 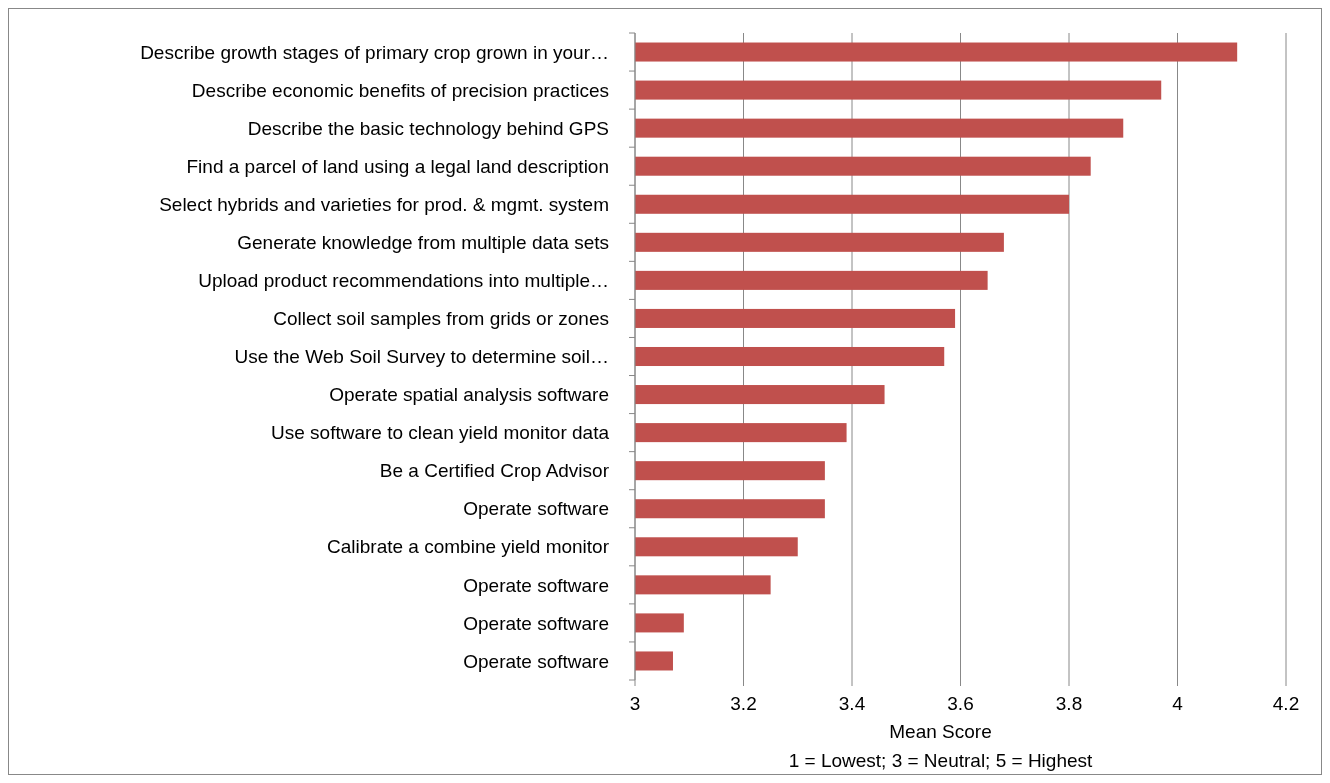 I want to click on x-axis-title: Mean Score, so click(x=940, y=731).